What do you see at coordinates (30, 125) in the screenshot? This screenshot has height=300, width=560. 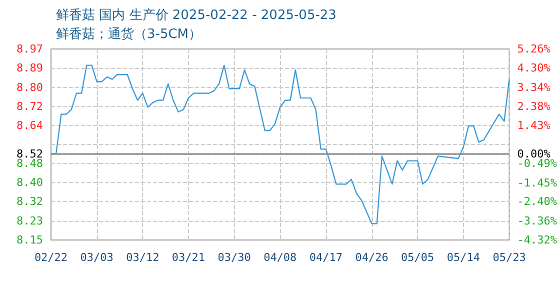 I see `y-tick-label: 8.64` at bounding box center [30, 125].